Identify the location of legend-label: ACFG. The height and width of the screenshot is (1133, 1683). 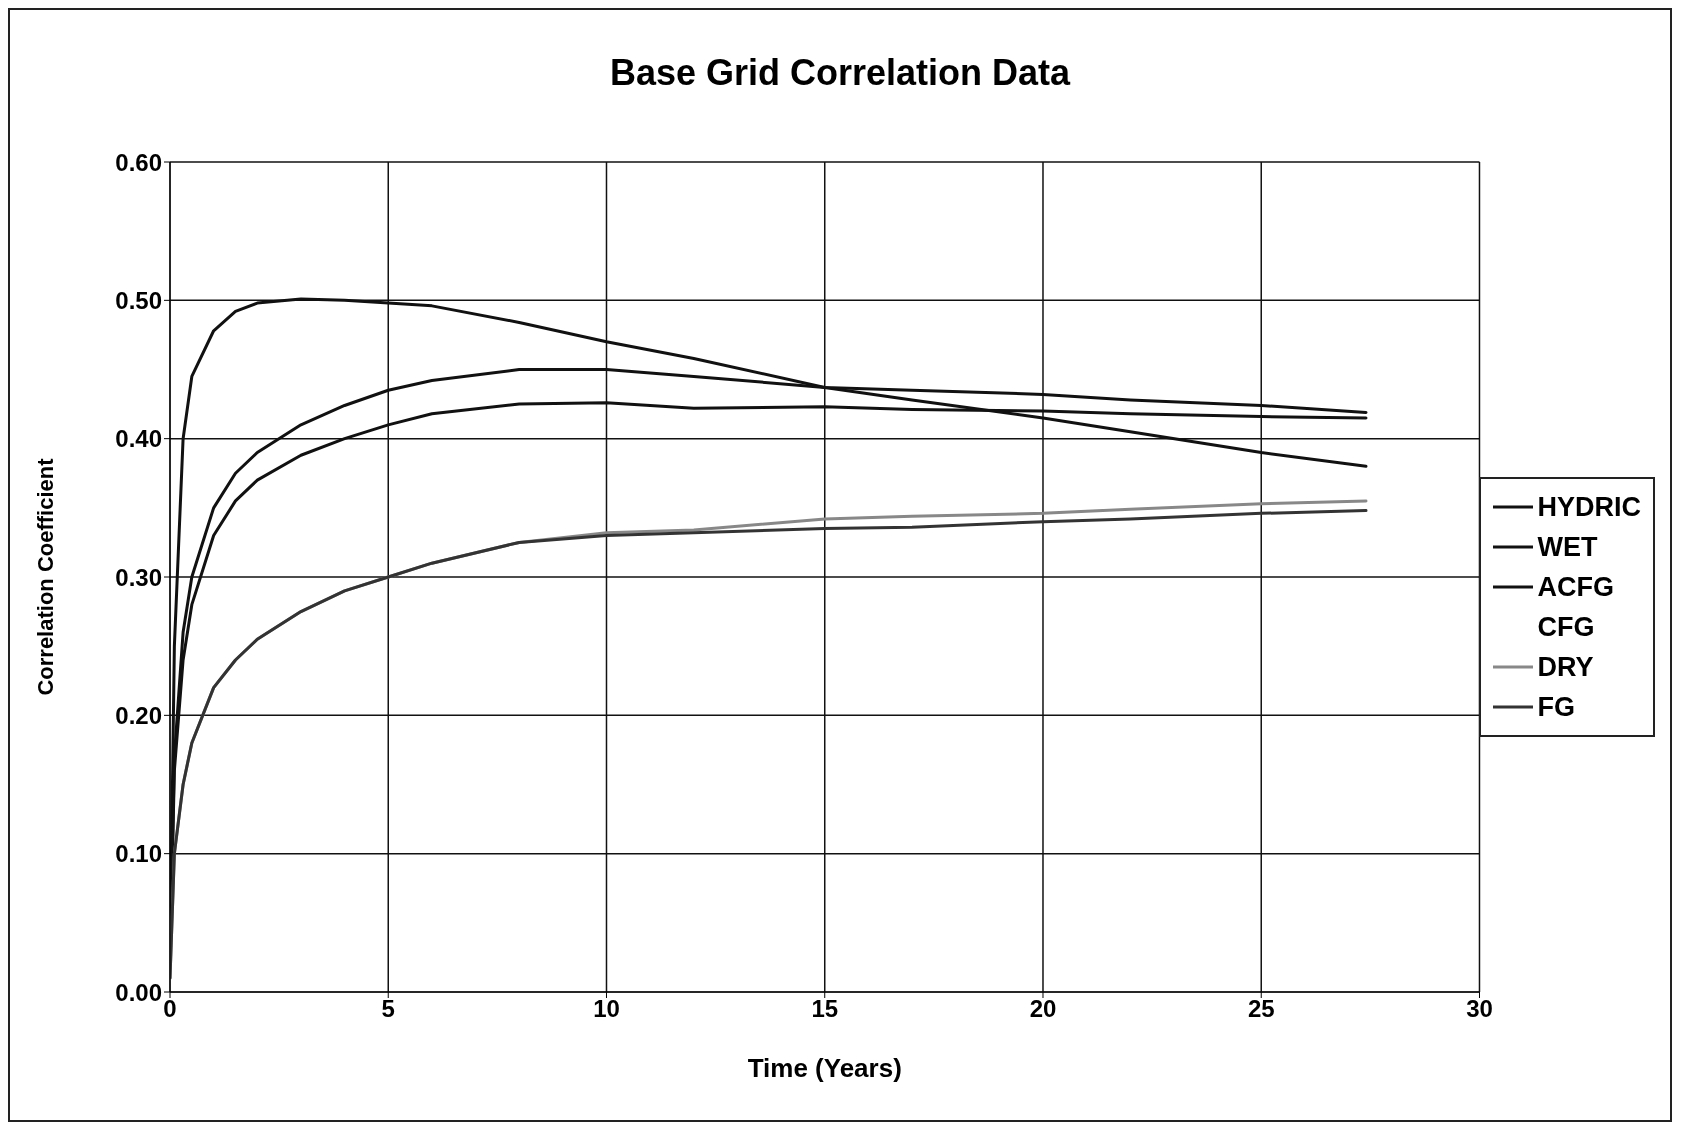
(1575, 587).